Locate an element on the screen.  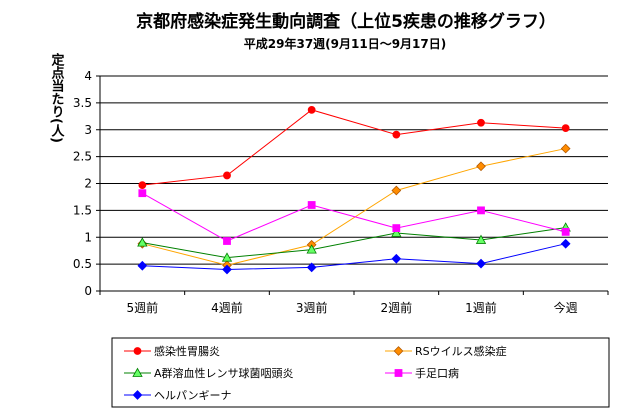
y-tick-label: 0.5 is located at coordinates (82, 264).